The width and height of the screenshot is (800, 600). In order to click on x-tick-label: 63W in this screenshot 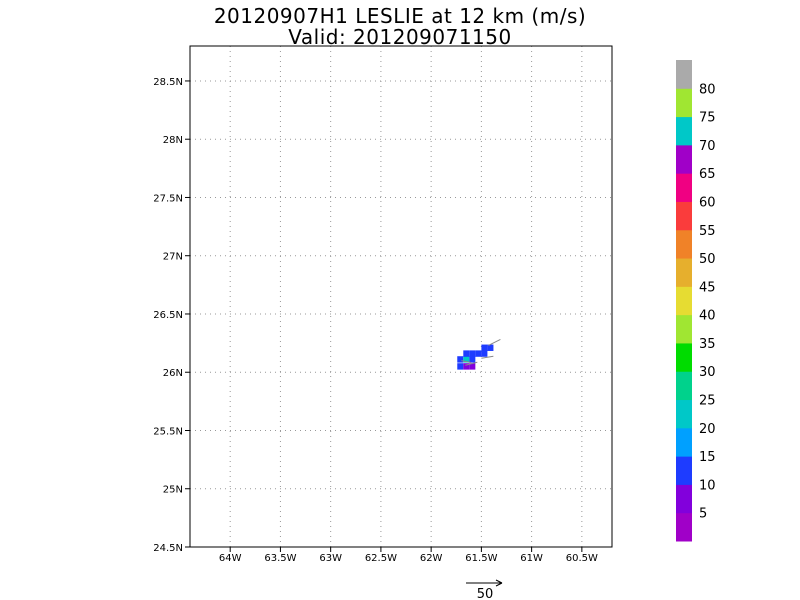, I will do `click(330, 558)`.